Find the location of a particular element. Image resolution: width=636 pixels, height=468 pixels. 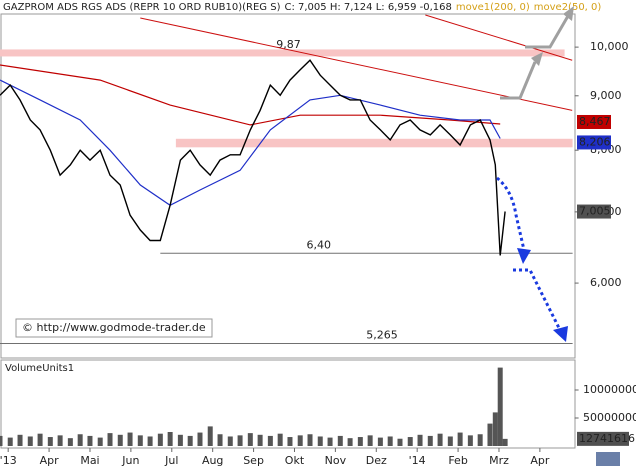

last-value-label: 7,005 is located at coordinates (595, 211).